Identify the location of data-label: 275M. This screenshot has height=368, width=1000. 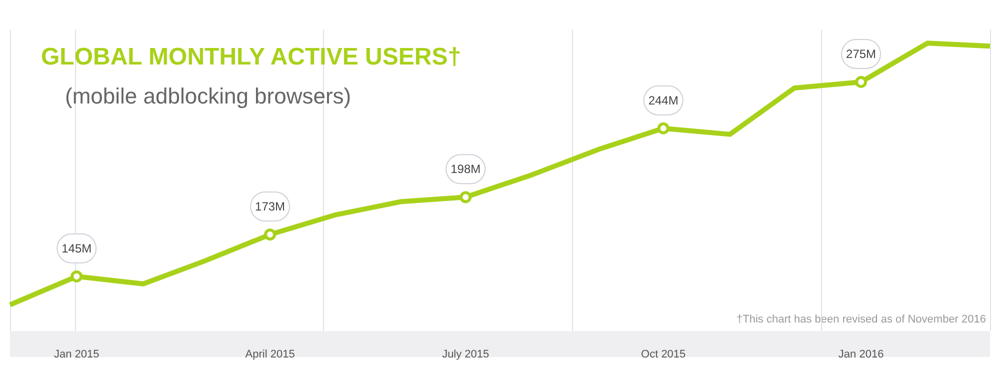
(861, 53).